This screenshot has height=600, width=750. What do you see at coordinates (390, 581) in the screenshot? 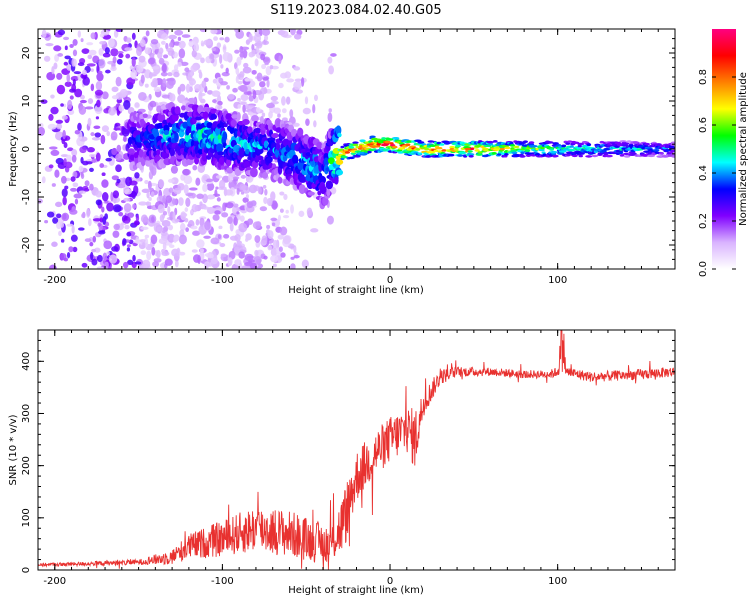
I see `x-tick-label: 0` at bounding box center [390, 581].